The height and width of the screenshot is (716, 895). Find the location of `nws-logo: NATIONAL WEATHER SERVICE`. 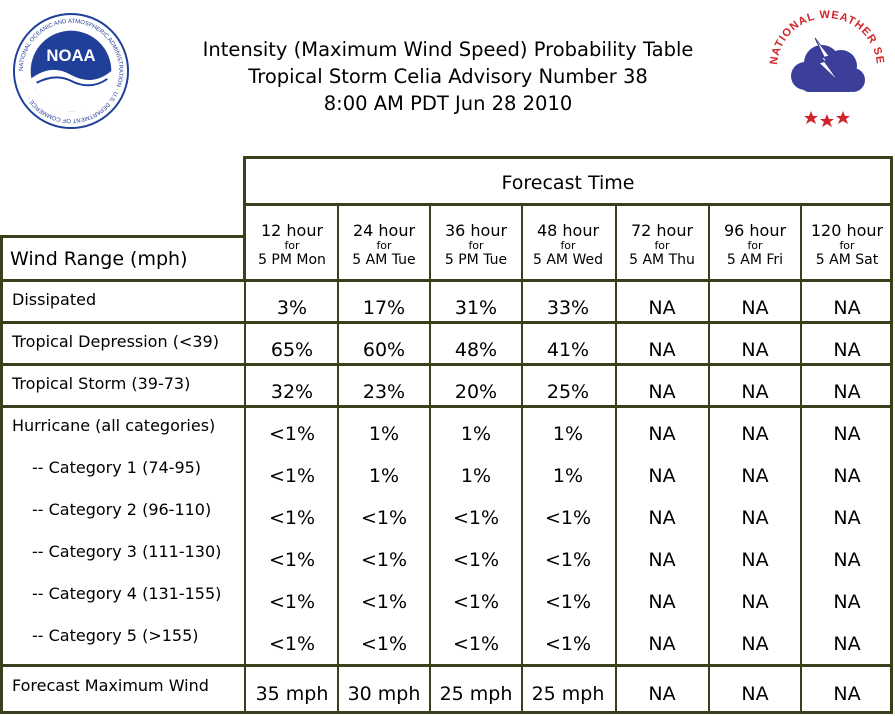

nws-logo: NATIONAL WEATHER SERVICE is located at coordinates (826, 67).